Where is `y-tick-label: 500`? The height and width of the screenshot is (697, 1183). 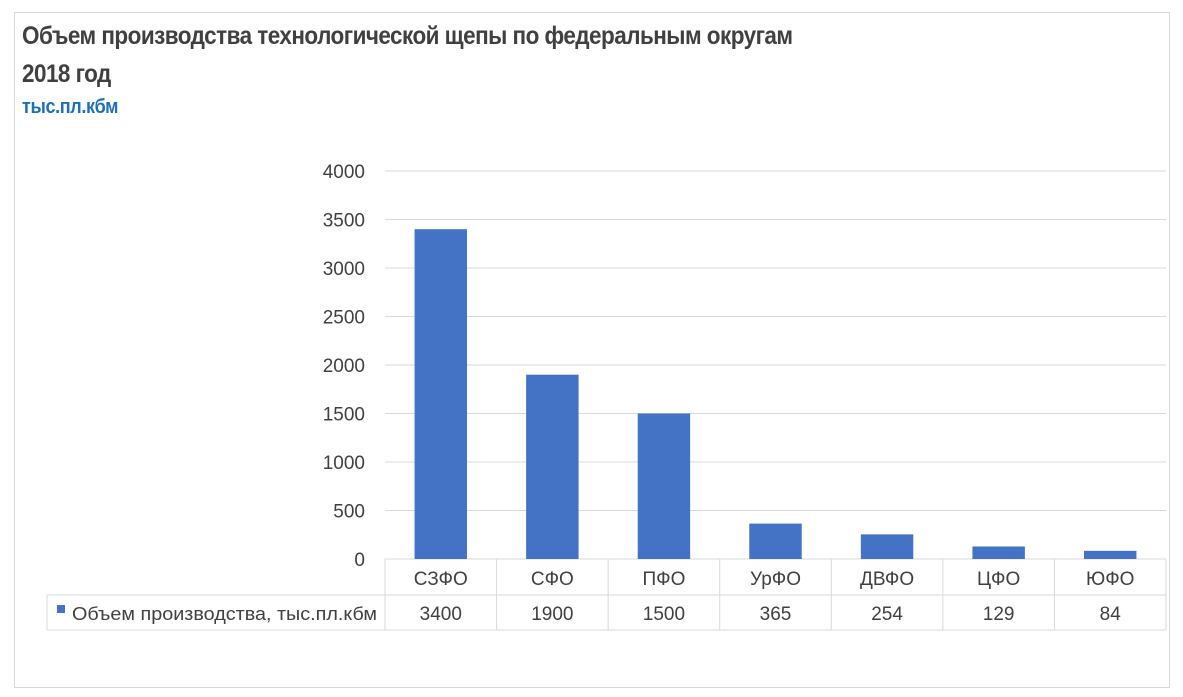
y-tick-label: 500 is located at coordinates (349, 512).